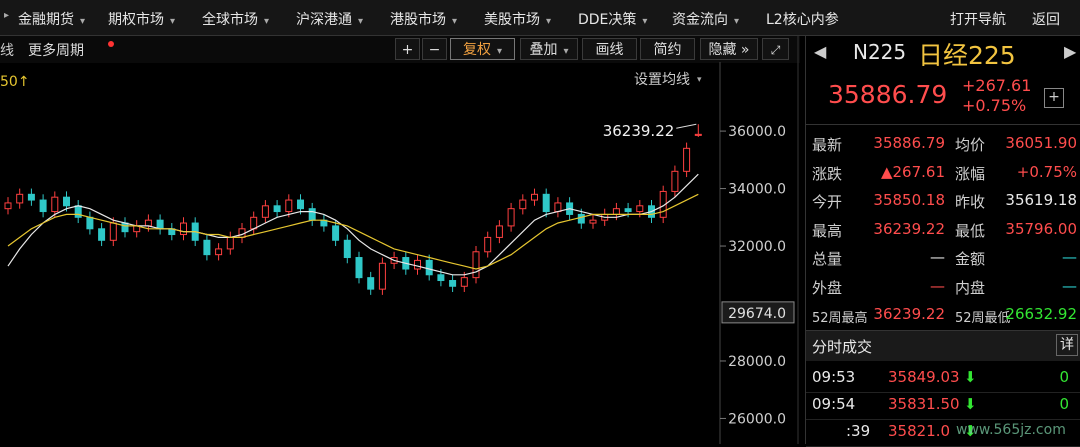  What do you see at coordinates (970, 377) in the screenshot?
I see `trade-arrow: ⬇` at bounding box center [970, 377].